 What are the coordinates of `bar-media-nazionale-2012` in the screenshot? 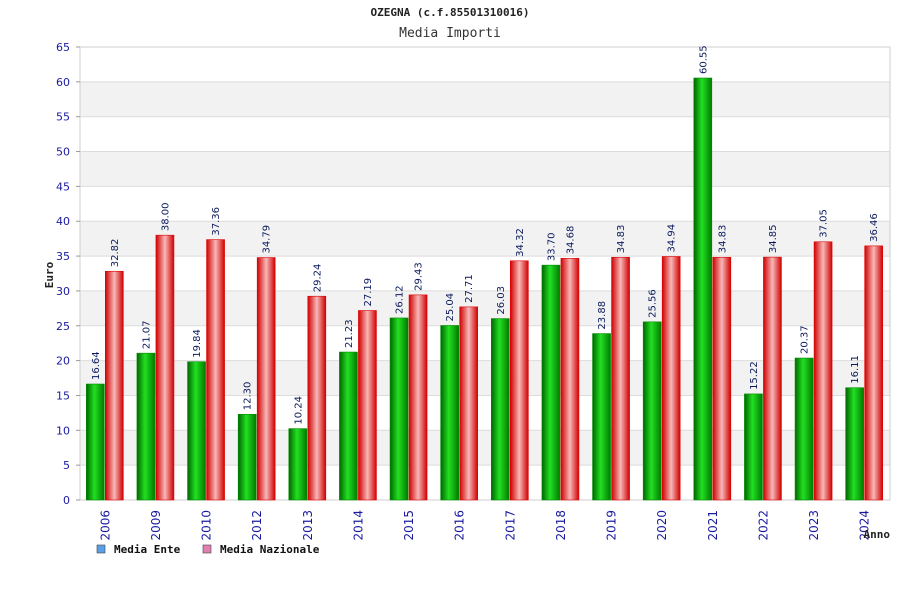 It's located at (266, 379).